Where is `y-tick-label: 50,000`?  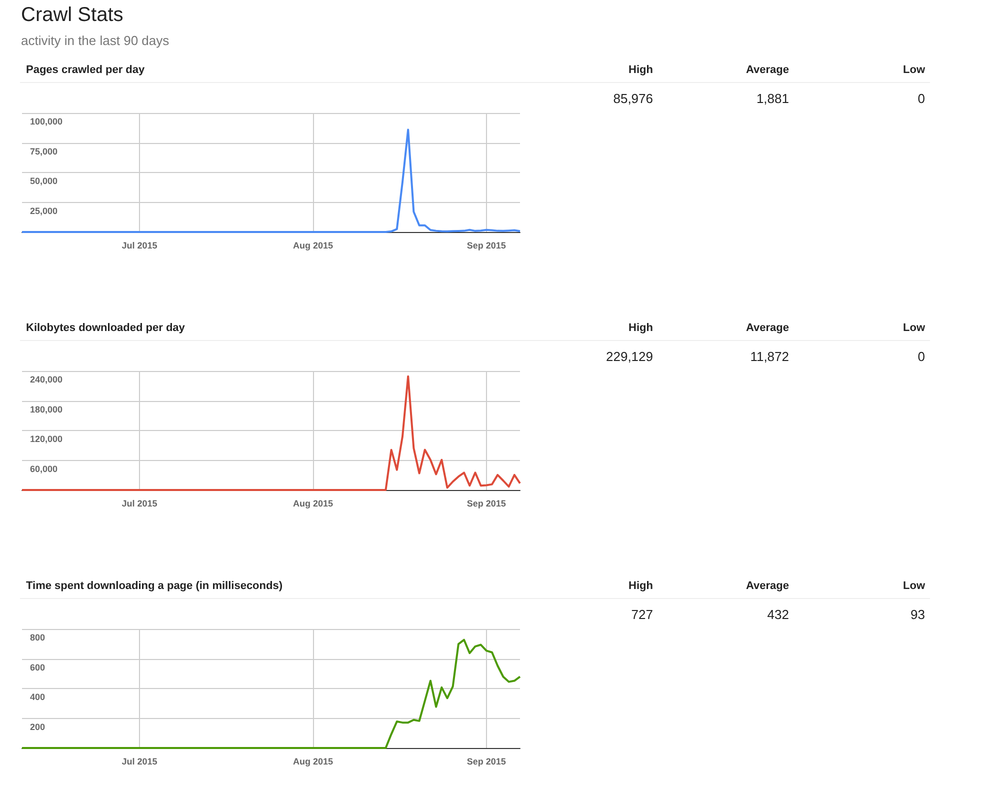
y-tick-label: 50,000 is located at coordinates (44, 181).